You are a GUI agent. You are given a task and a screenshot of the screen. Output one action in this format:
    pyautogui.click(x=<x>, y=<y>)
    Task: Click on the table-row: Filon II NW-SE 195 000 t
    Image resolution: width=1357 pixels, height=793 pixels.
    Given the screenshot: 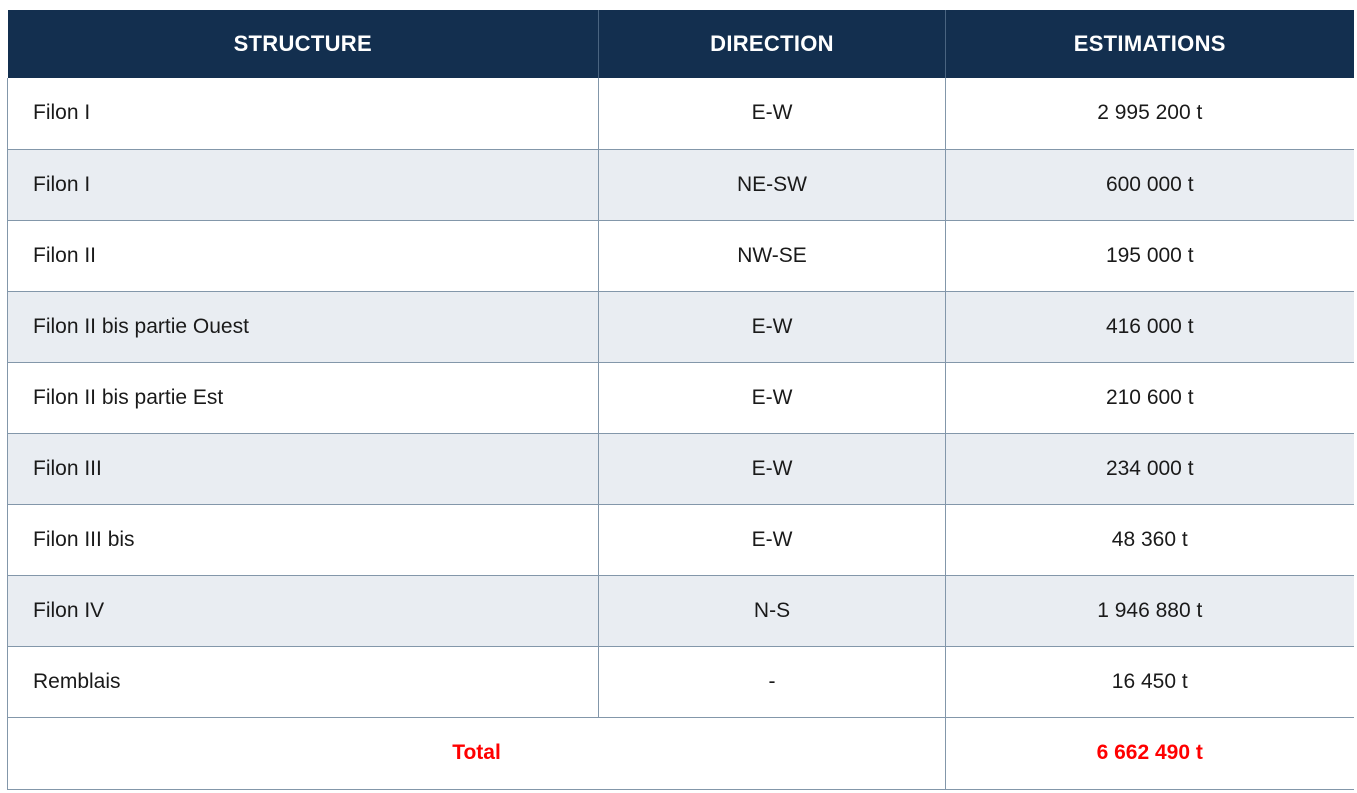 What is the action you would take?
    pyautogui.click(x=680, y=255)
    